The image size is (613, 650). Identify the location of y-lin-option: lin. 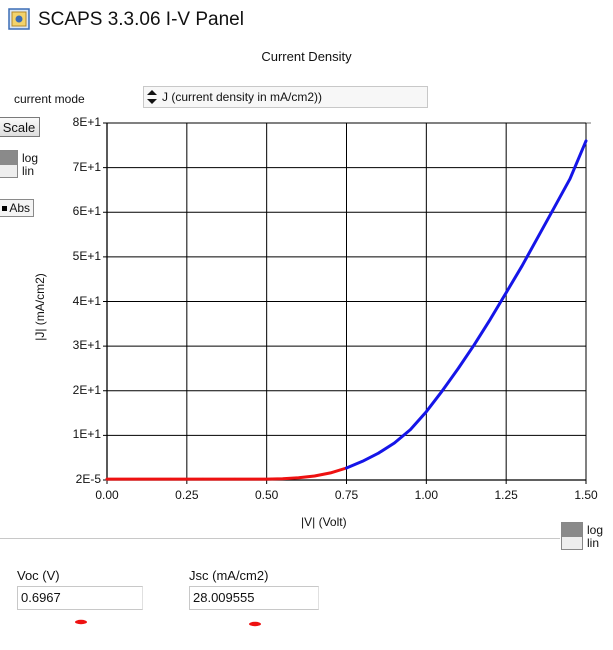
(28, 171).